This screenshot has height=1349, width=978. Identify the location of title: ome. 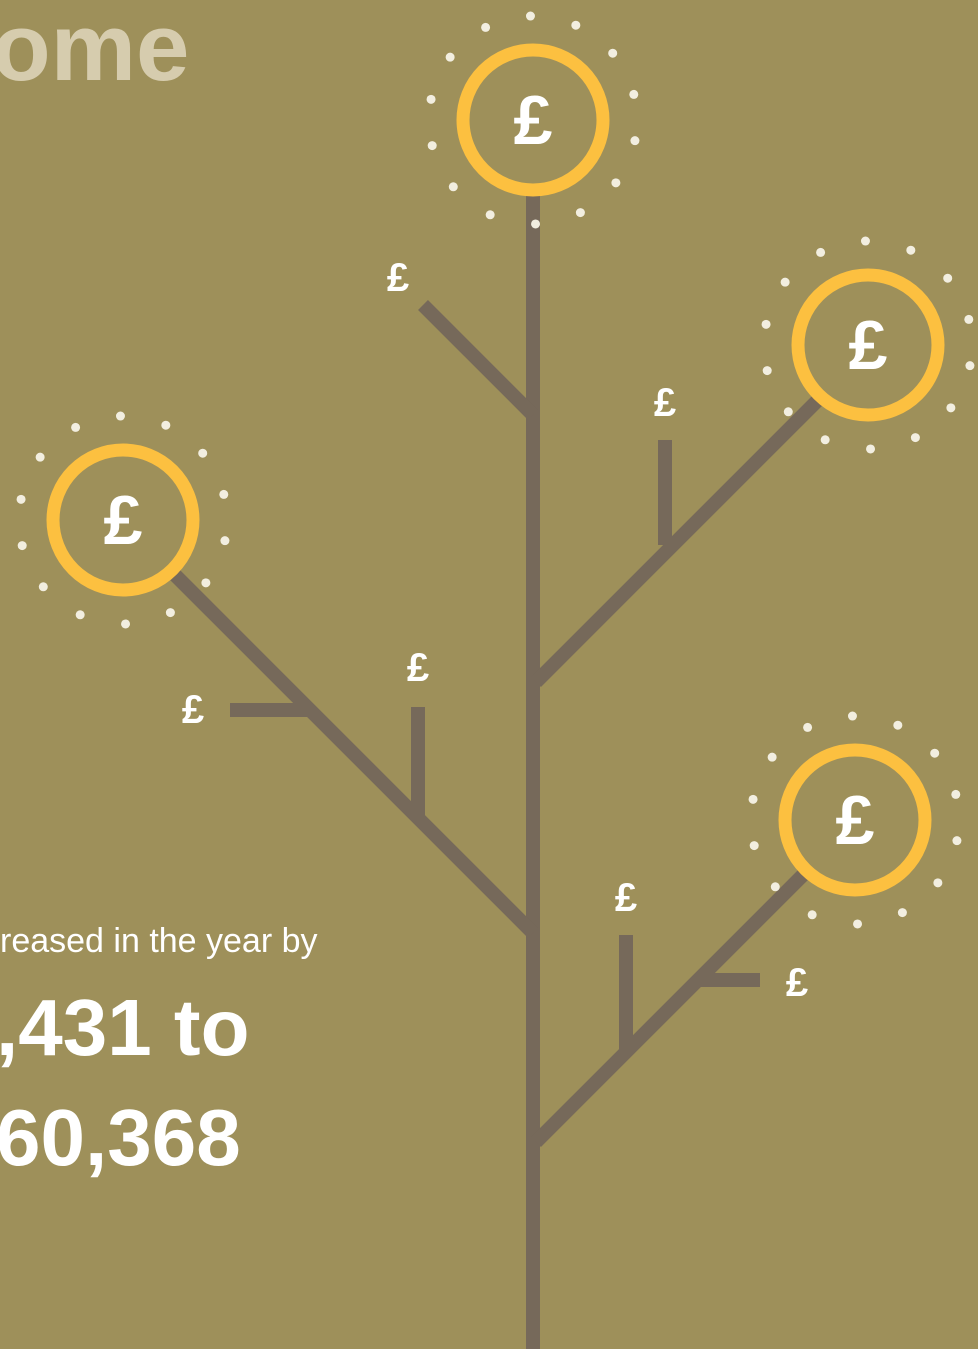
(94, 50).